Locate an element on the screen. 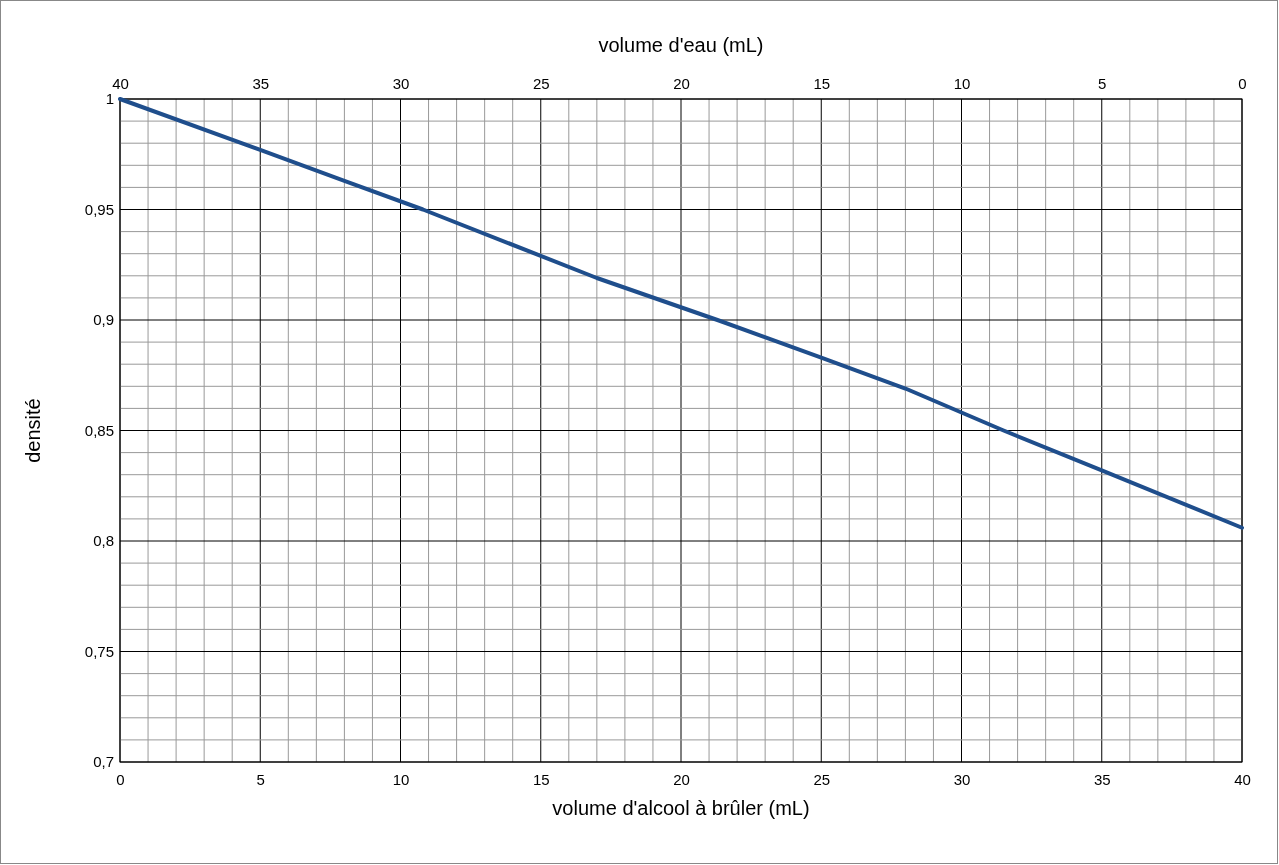 This screenshot has width=1279, height=865. x-tick-label: 40 is located at coordinates (1242, 779).